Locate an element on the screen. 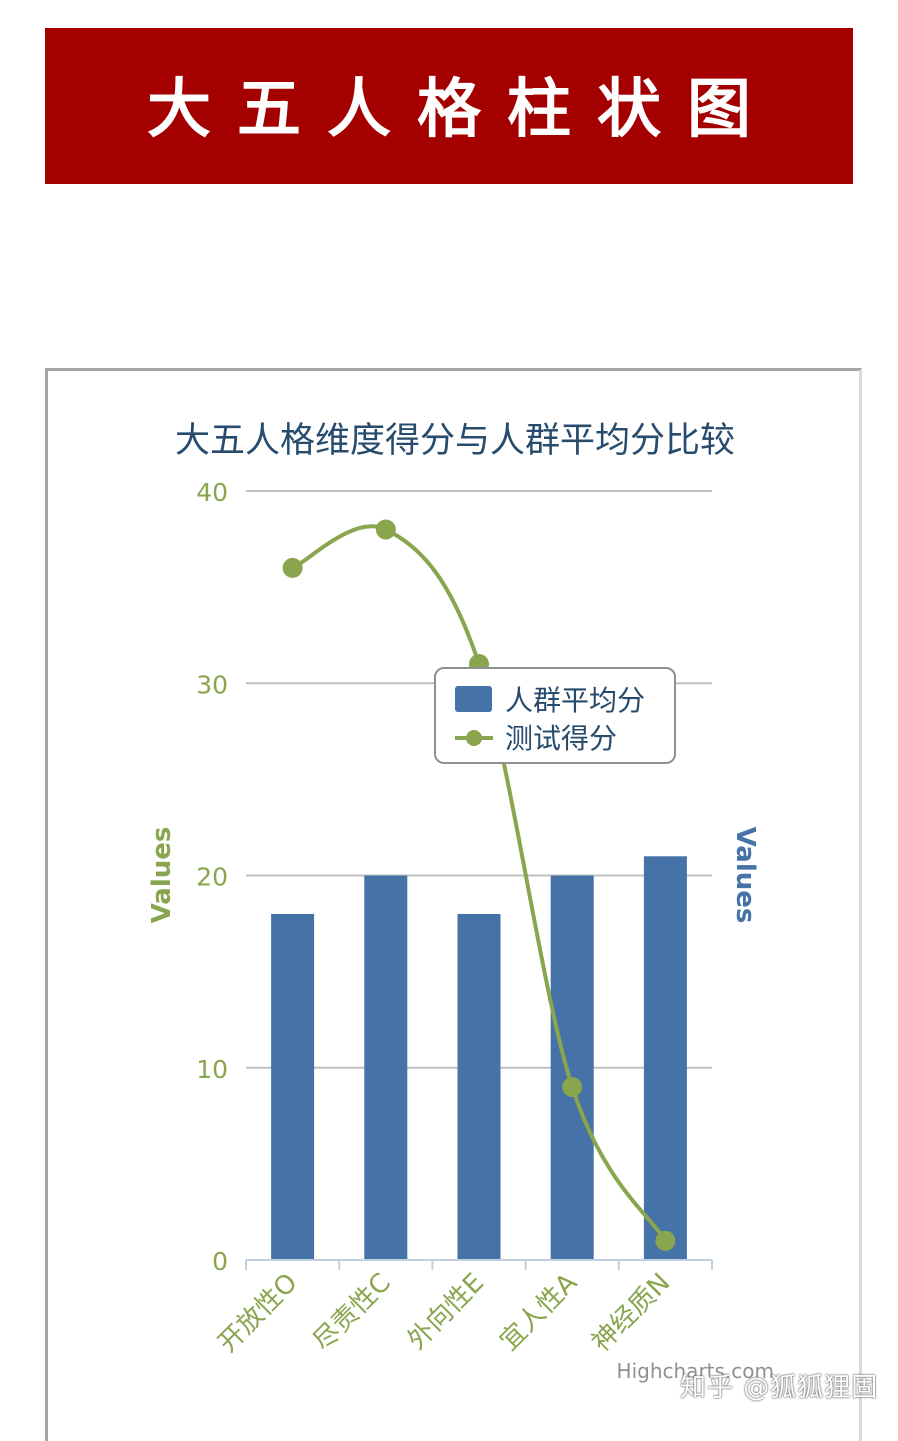 This screenshot has width=898, height=1441. legend-bar-swatch is located at coordinates (473, 699).